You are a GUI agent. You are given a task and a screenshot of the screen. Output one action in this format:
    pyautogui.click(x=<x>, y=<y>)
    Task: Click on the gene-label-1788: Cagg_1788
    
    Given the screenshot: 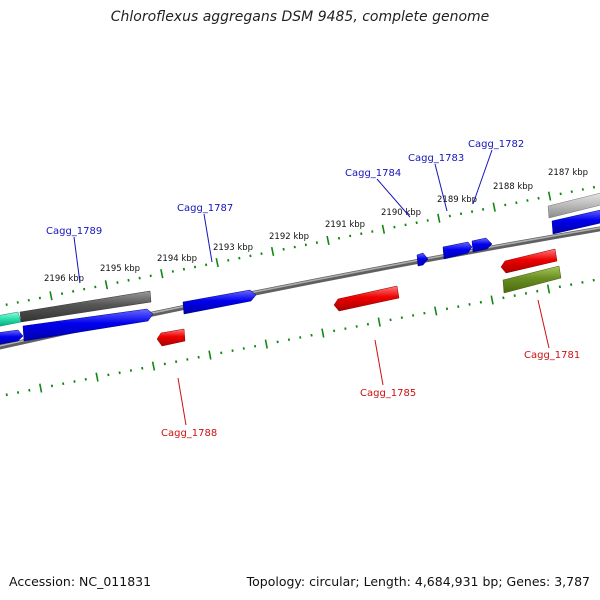 What is the action you would take?
    pyautogui.click(x=189, y=433)
    